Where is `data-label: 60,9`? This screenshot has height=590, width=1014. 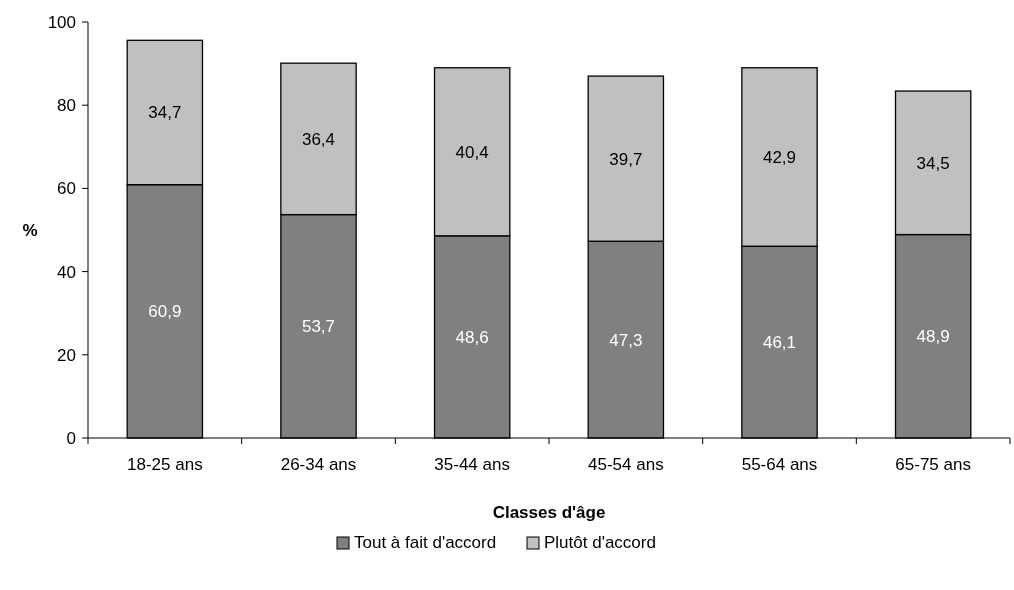
data-label: 60,9 is located at coordinates (165, 312).